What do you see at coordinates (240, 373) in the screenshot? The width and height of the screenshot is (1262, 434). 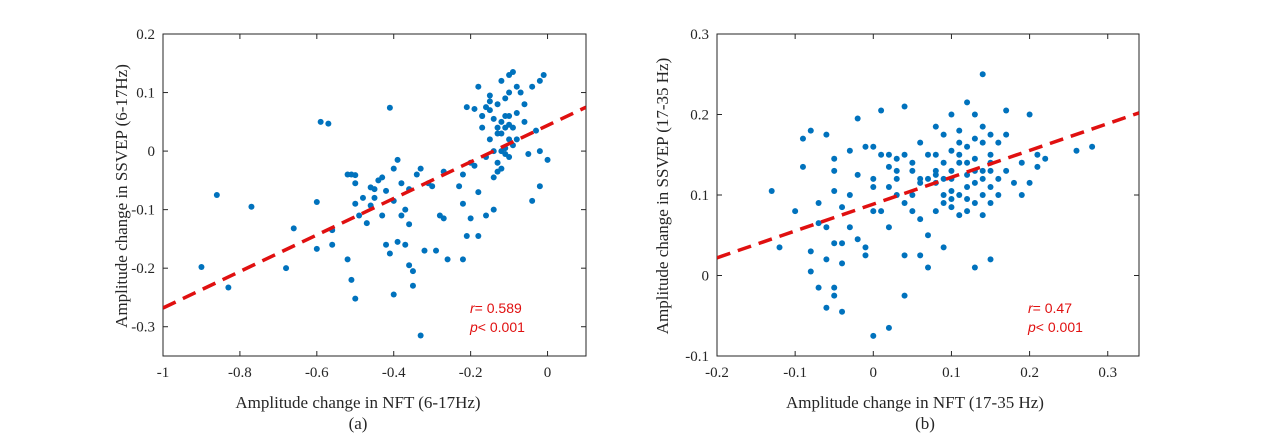 I see `x-tick-label: -0.8` at bounding box center [240, 373].